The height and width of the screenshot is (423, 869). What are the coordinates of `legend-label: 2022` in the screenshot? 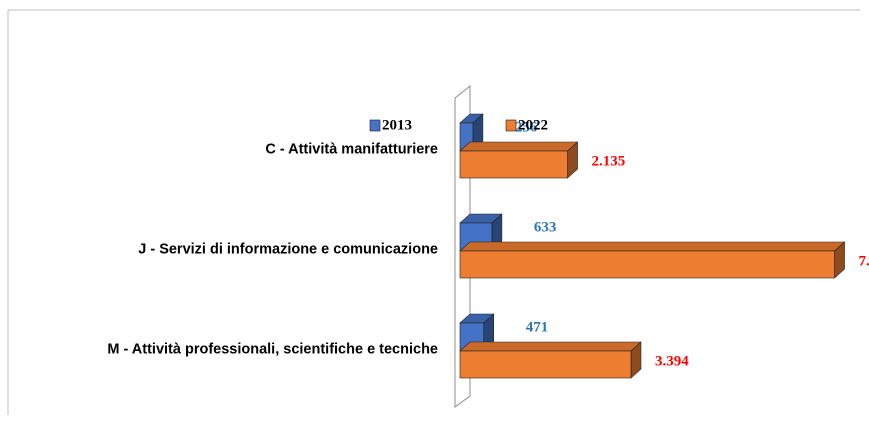 It's located at (533, 125).